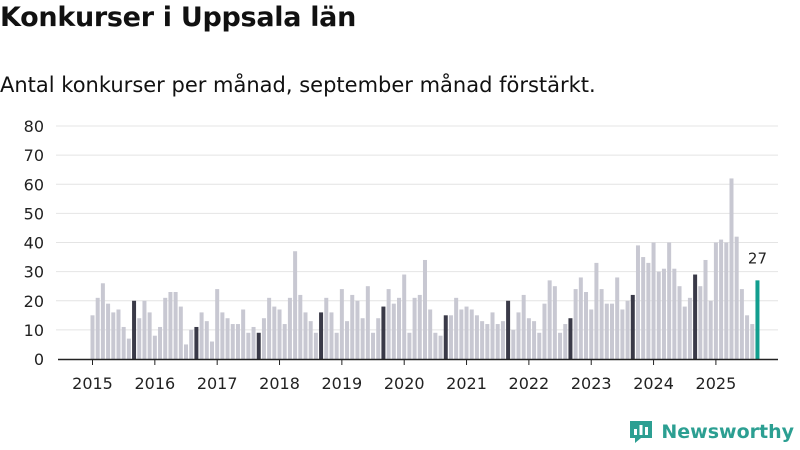  What do you see at coordinates (34, 301) in the screenshot?
I see `y-tick-label: 20` at bounding box center [34, 301].